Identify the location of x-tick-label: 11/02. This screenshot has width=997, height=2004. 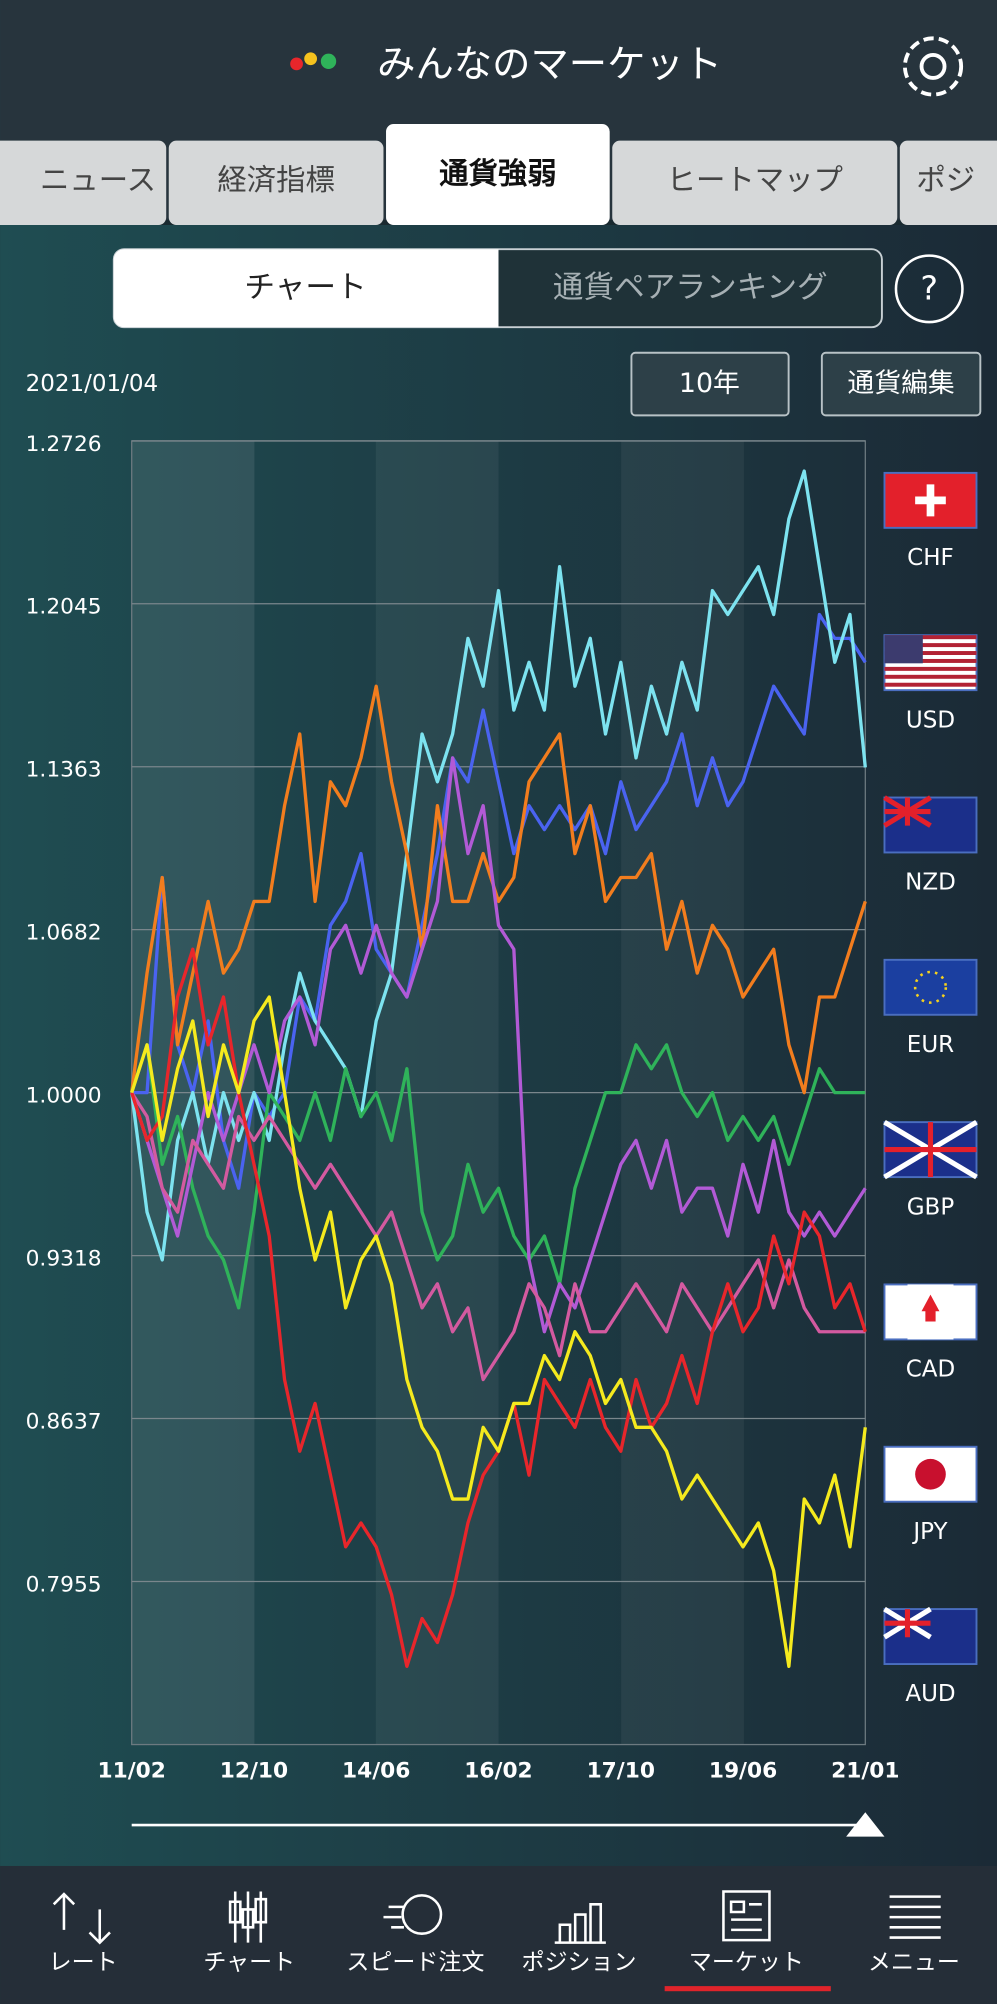
(132, 1770).